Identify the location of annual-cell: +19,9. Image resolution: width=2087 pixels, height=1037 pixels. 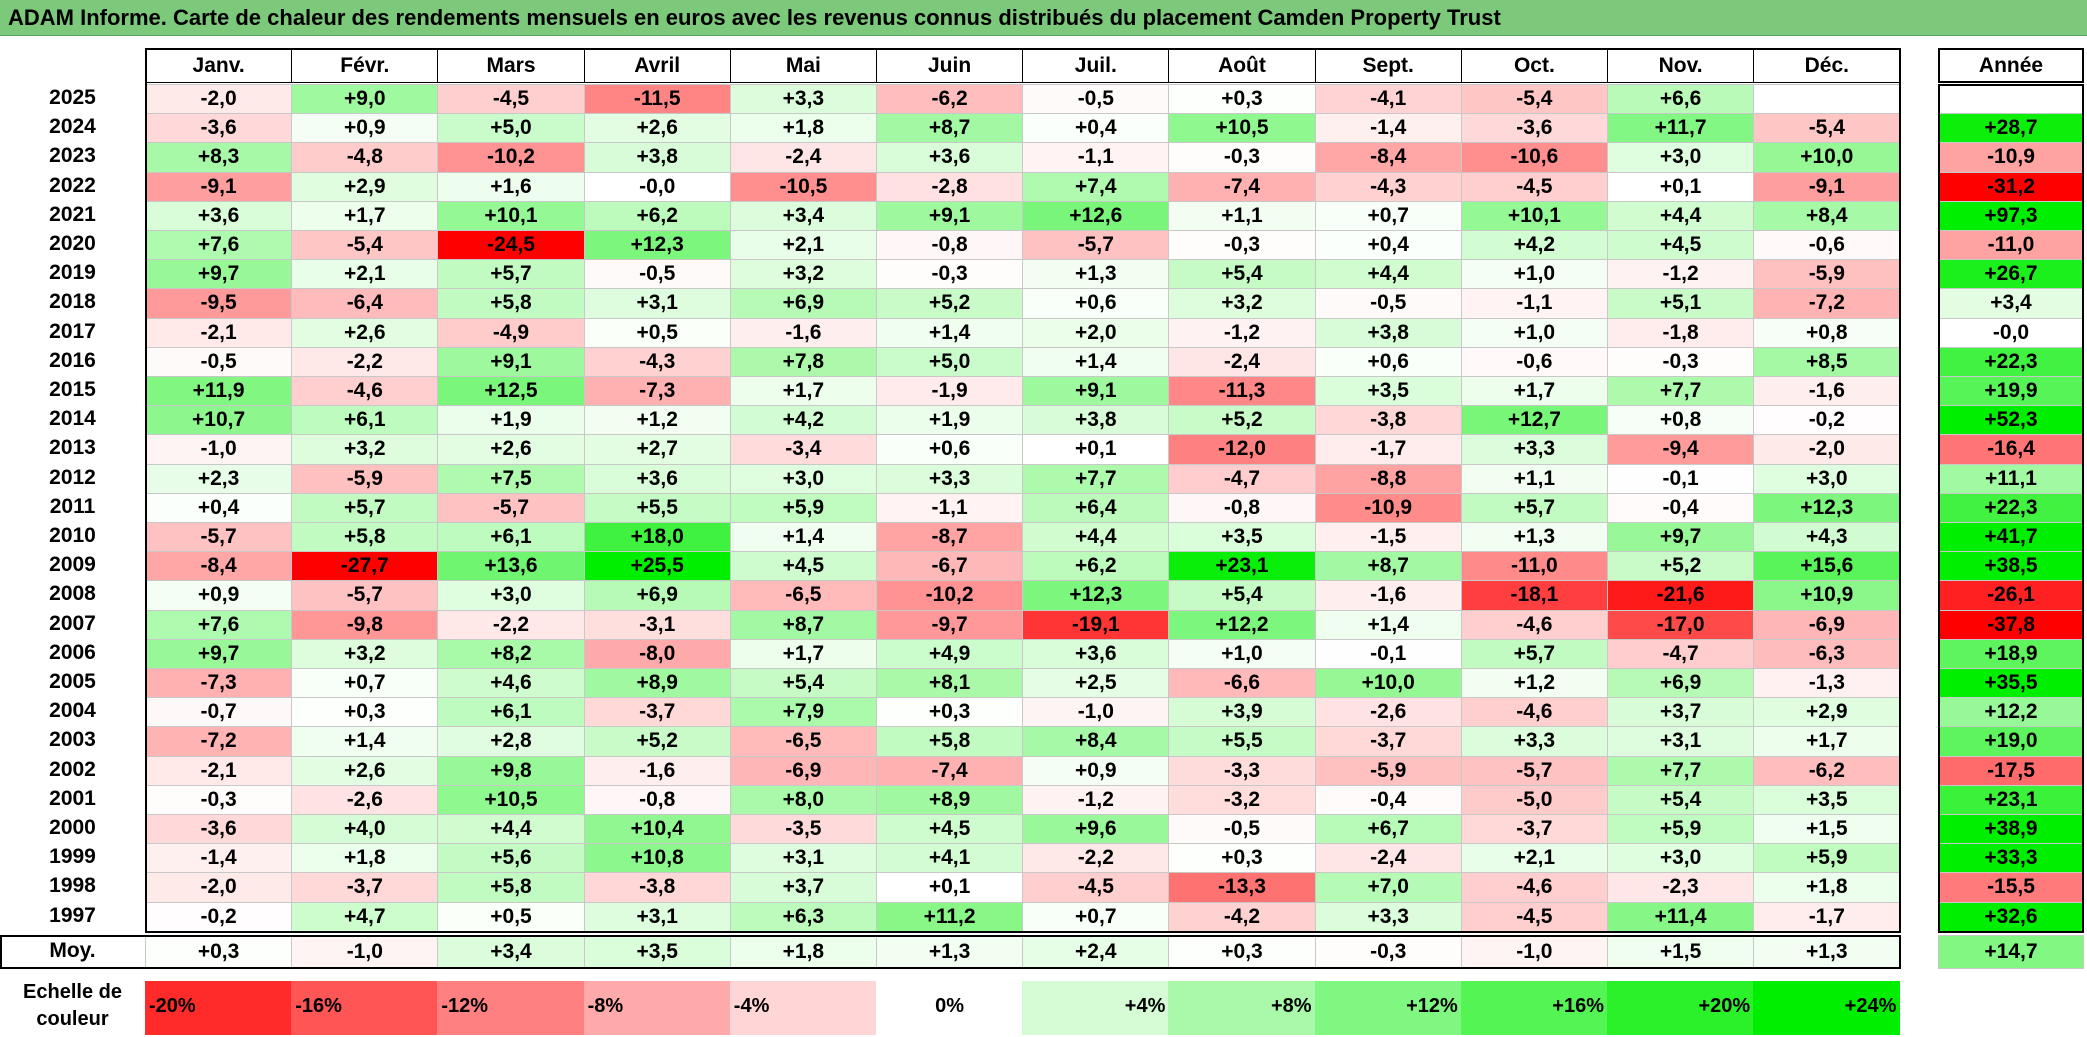
(2011, 391).